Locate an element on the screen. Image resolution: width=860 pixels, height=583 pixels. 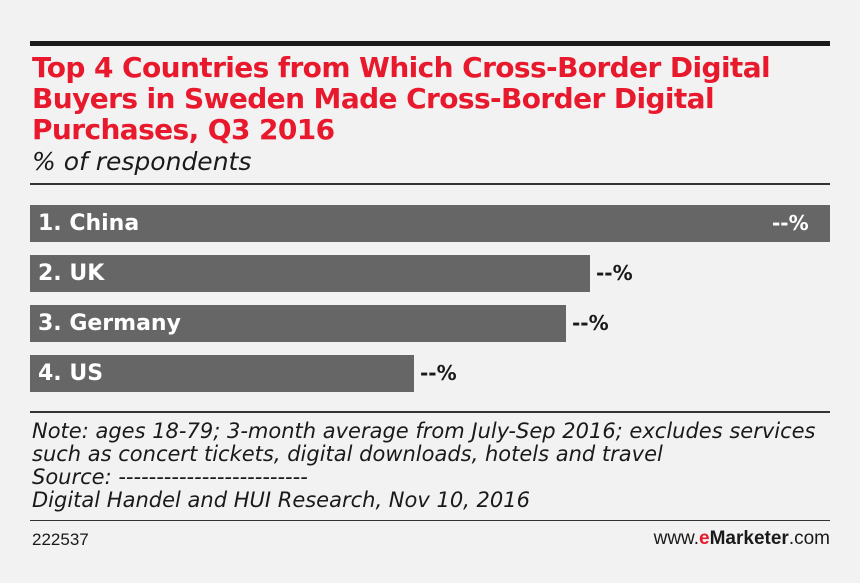
bar-row: 4. US --% is located at coordinates (430, 373).